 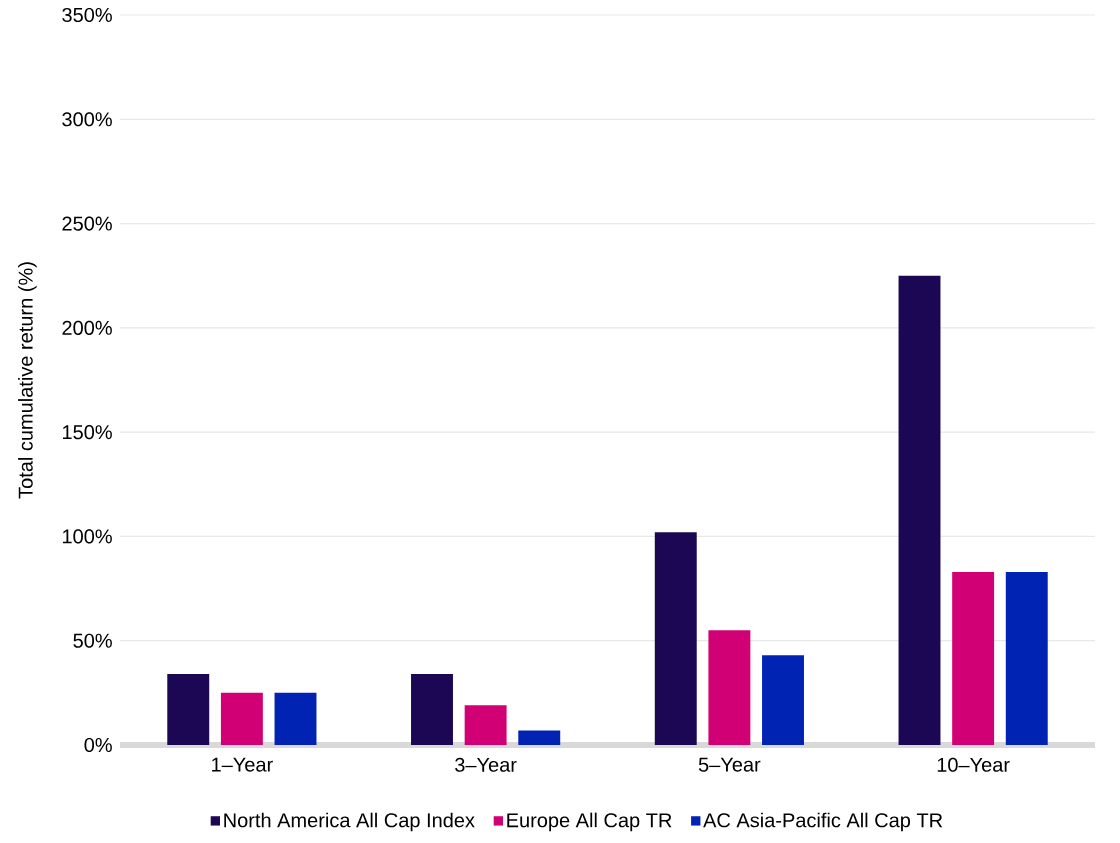 What do you see at coordinates (729, 764) in the screenshot?
I see `x-tick-label: 5–Year` at bounding box center [729, 764].